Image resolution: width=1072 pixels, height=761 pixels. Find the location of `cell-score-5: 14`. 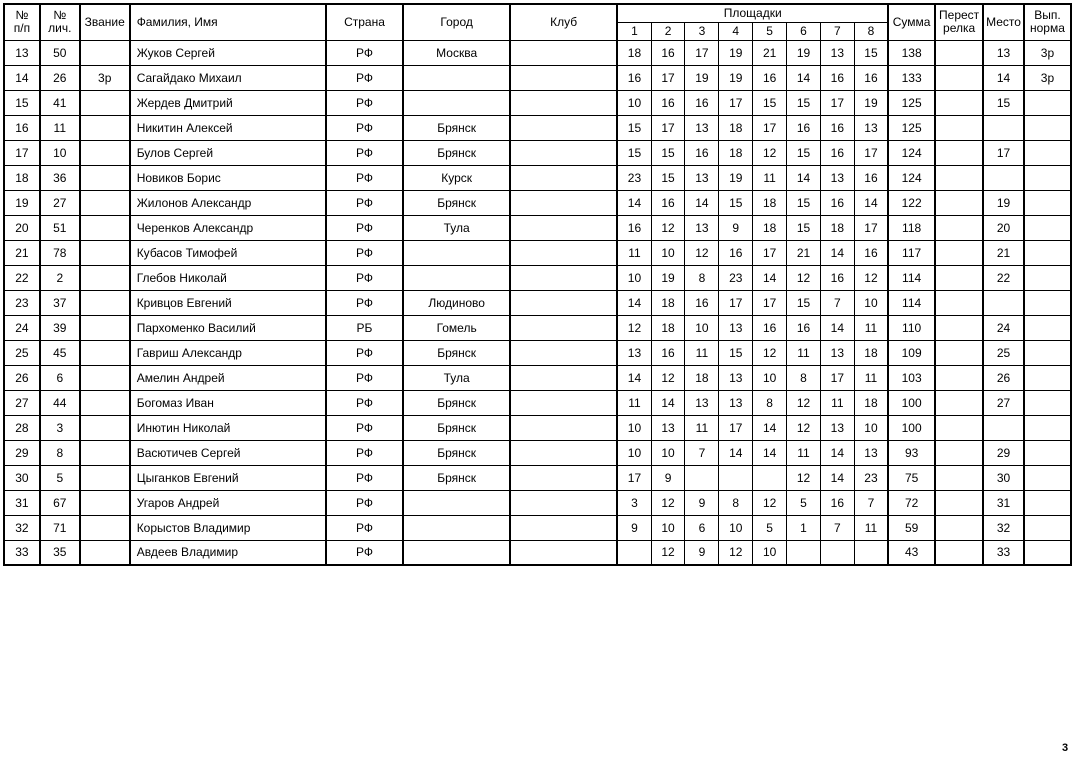

cell-score-5: 14 is located at coordinates (770, 277).